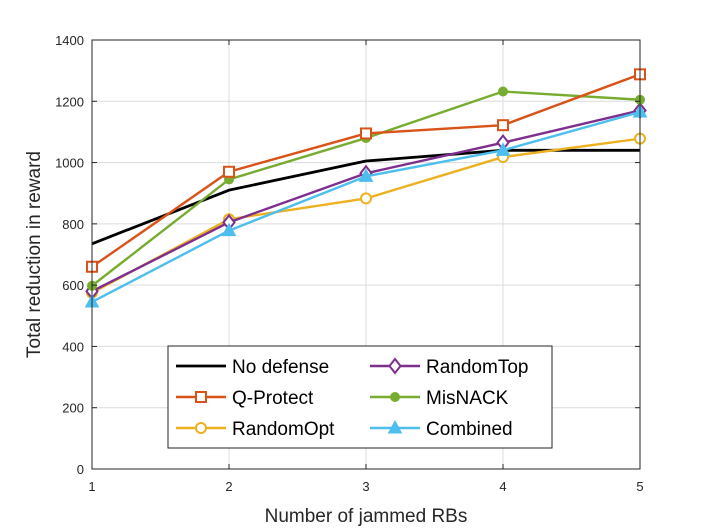 This screenshot has width=706, height=530. I want to click on legend-entry-combined: Combined, so click(441, 429).